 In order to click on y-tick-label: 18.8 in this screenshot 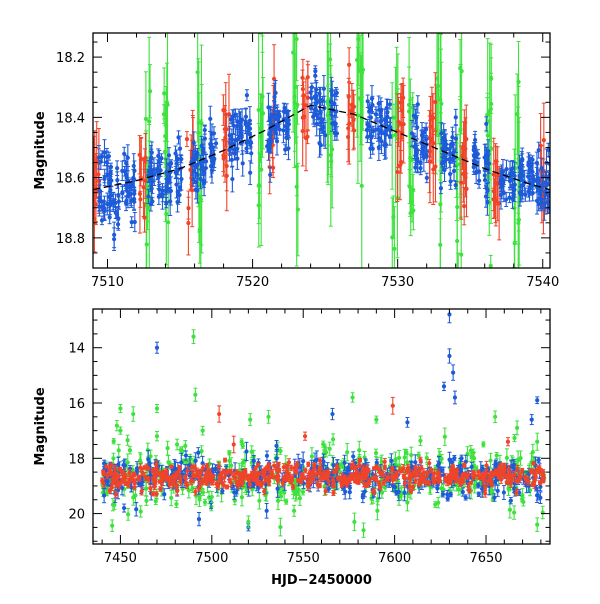, I will do `click(70, 239)`.